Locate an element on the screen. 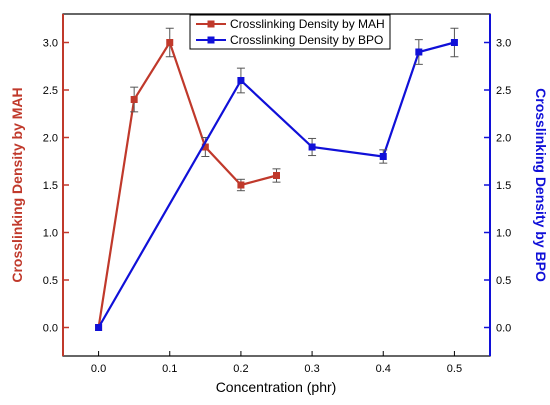 The height and width of the screenshot is (405, 550). x-tick-label: 0.3 is located at coordinates (311, 369).